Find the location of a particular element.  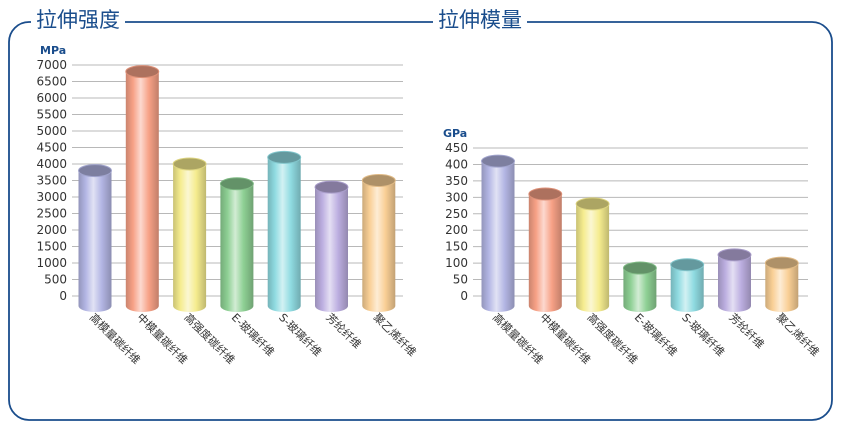

strength-y-tick-label: 500 is located at coordinates (55, 280).